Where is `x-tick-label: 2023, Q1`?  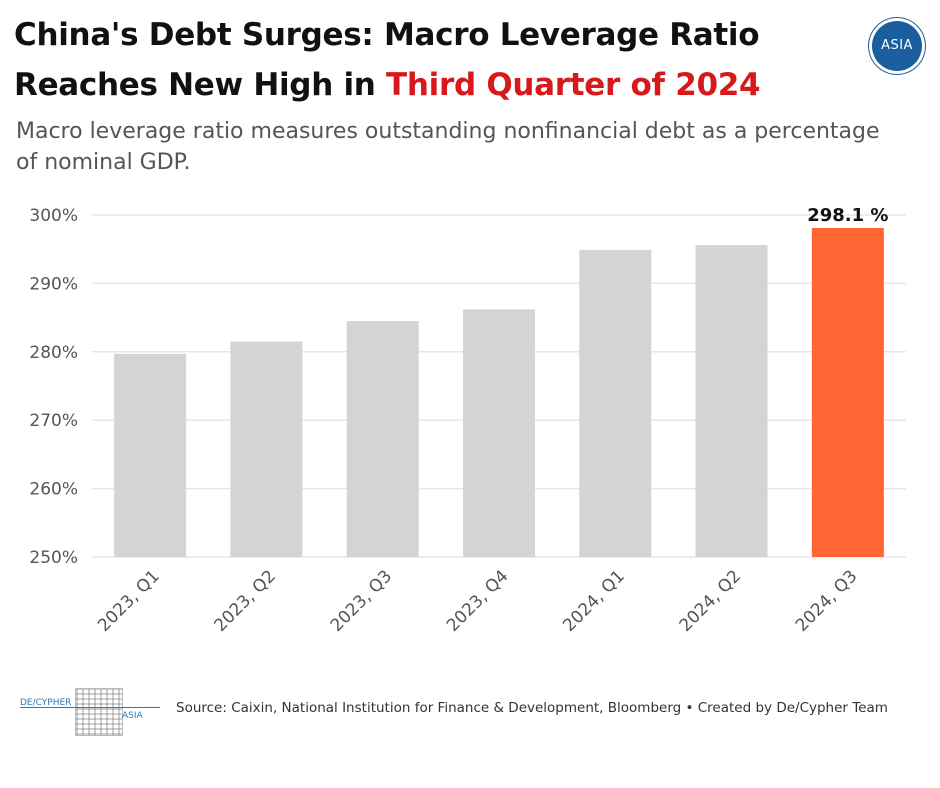 x-tick-label: 2023, Q1 is located at coordinates (128, 600).